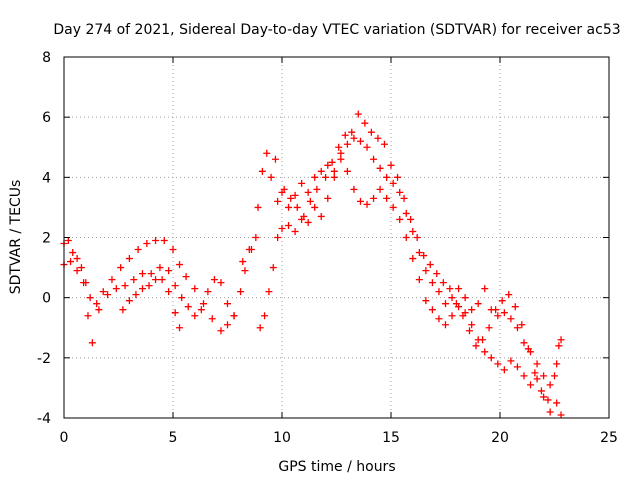  I want to click on x-tick-label: 25, so click(609, 438).